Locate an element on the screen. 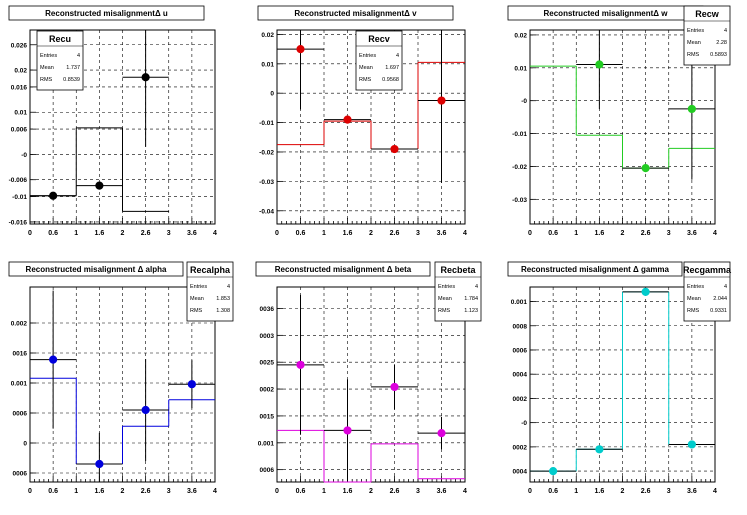 The width and height of the screenshot is (747, 515). y-axis: 0.002 0016 0.001 0006 0 0006 is located at coordinates (23, 399).